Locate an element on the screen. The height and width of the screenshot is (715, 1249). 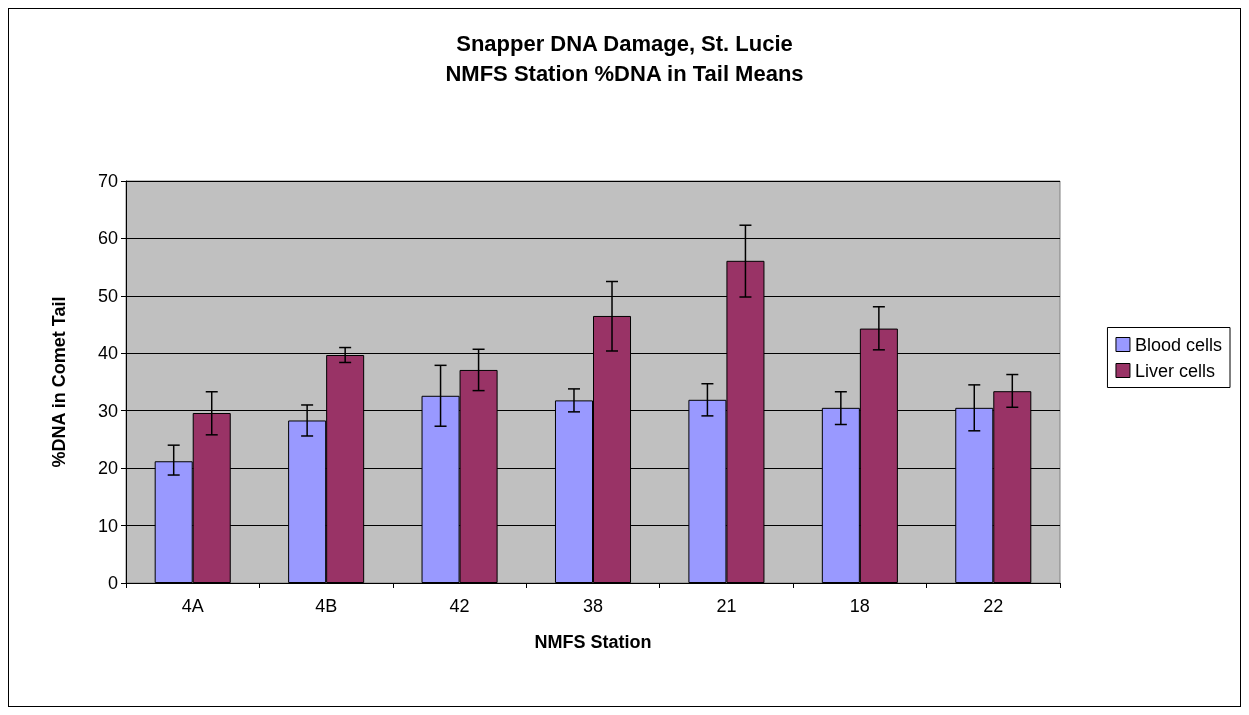
x-tick-label: 21 is located at coordinates (726, 606).